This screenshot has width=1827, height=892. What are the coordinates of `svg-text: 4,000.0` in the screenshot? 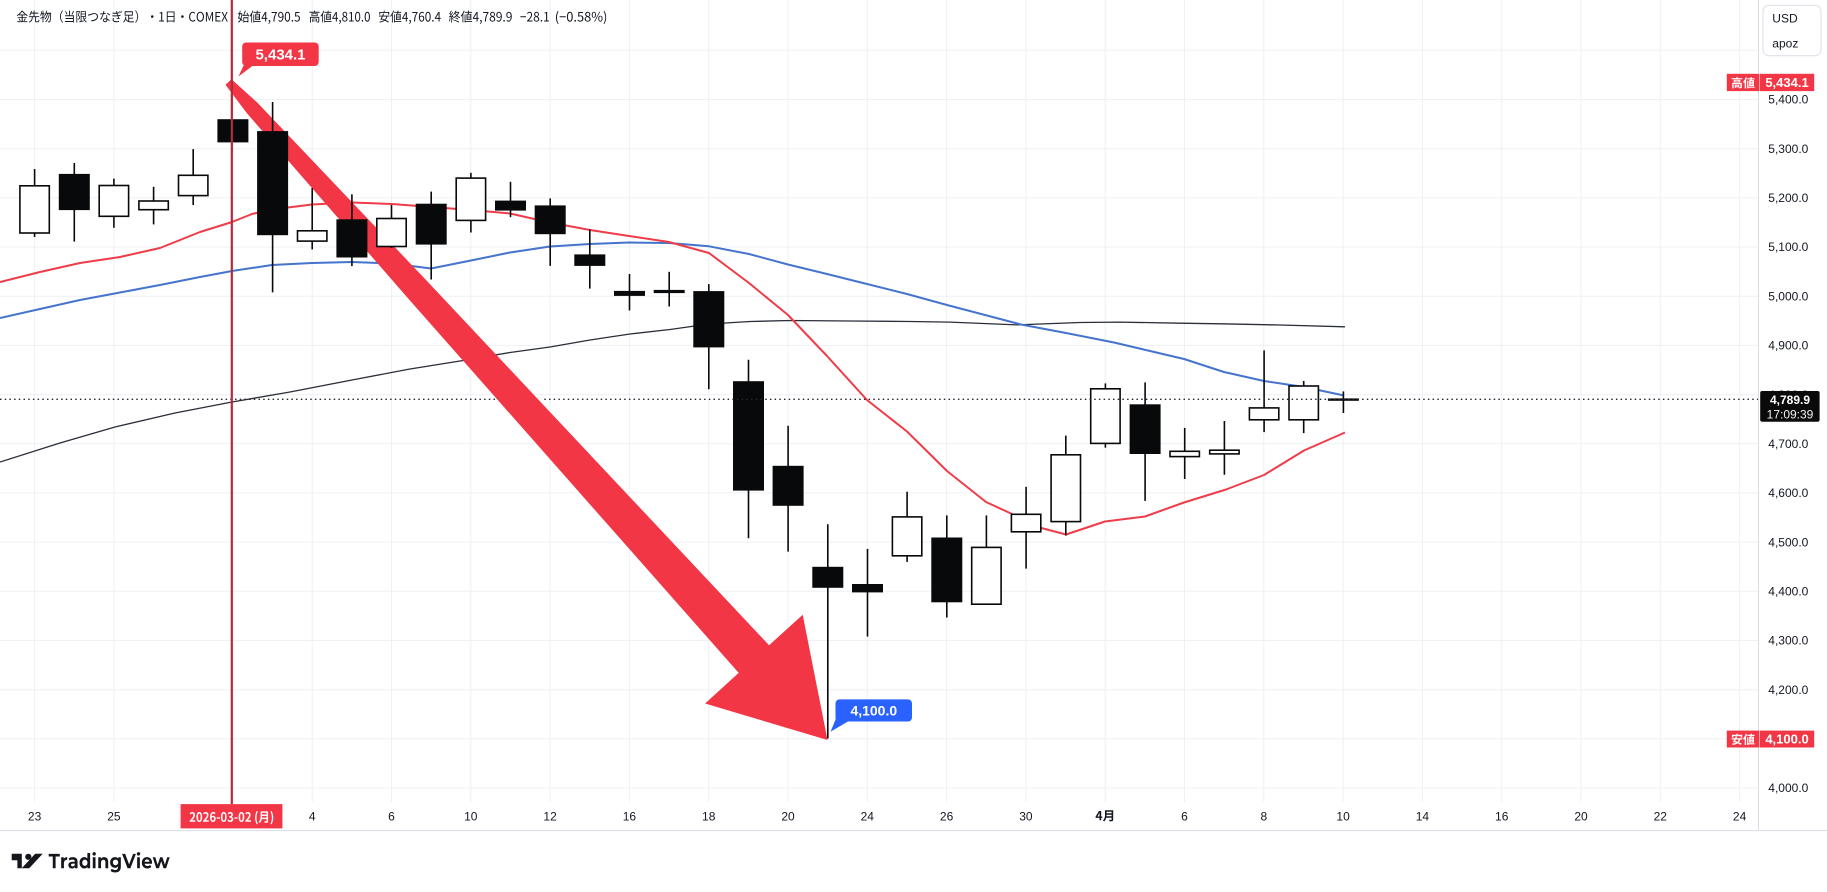 It's located at (1788, 788).